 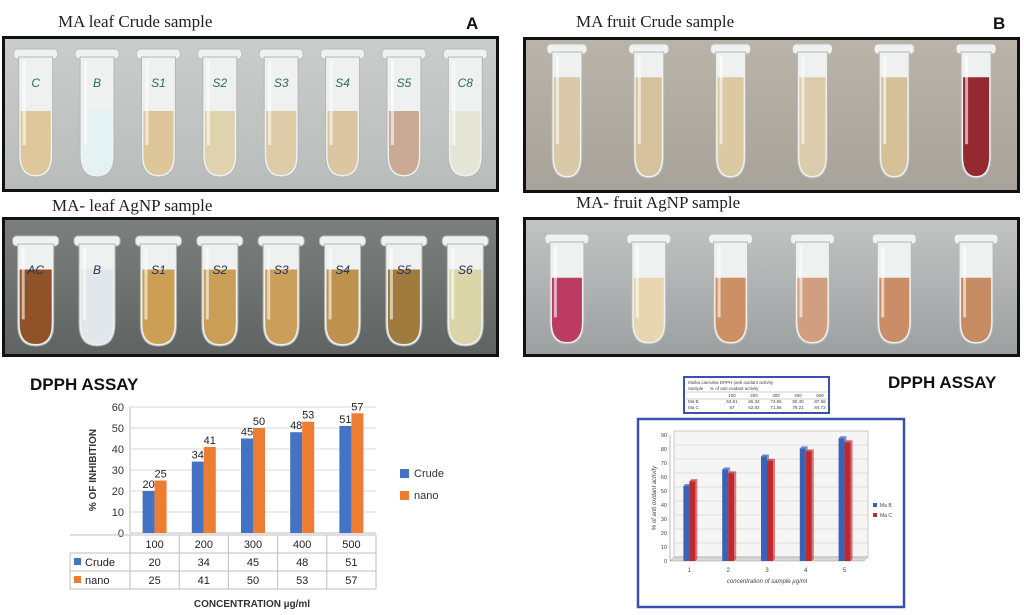 I want to click on table-row-label: Ma B, so click(x=693, y=401).